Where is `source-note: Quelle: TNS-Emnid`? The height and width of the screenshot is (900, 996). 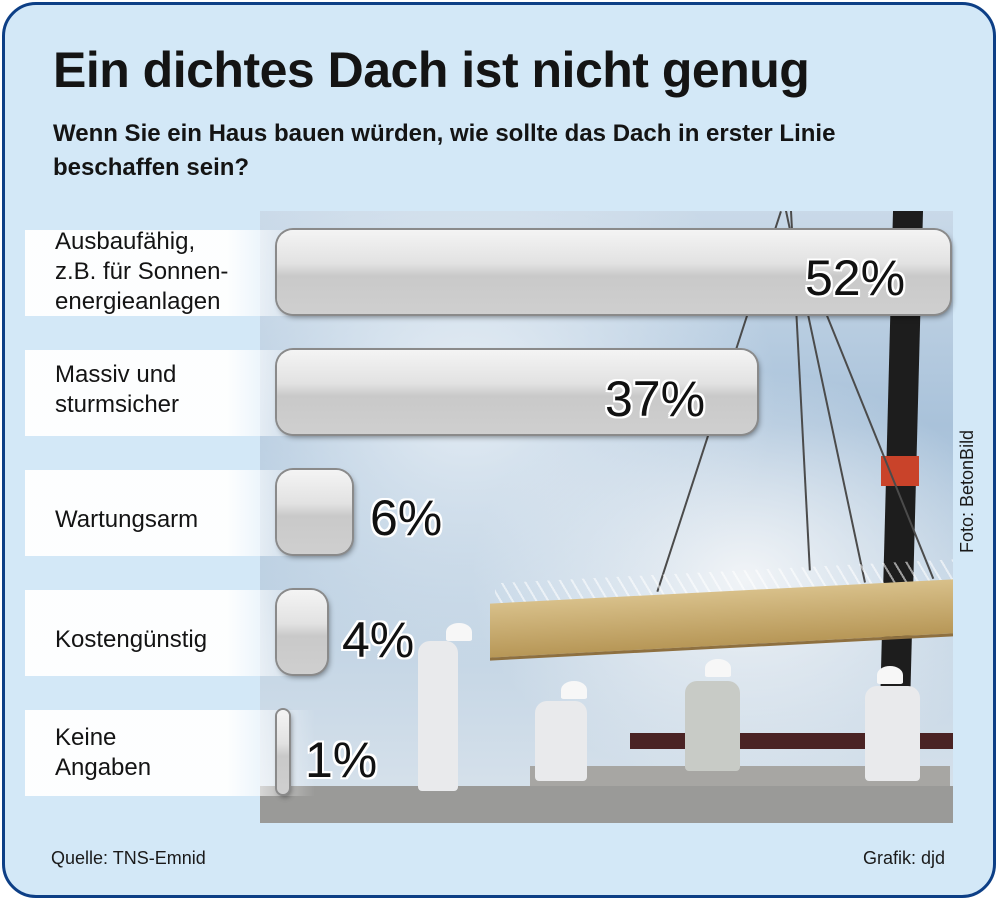
source-note: Quelle: TNS-Emnid is located at coordinates (128, 858).